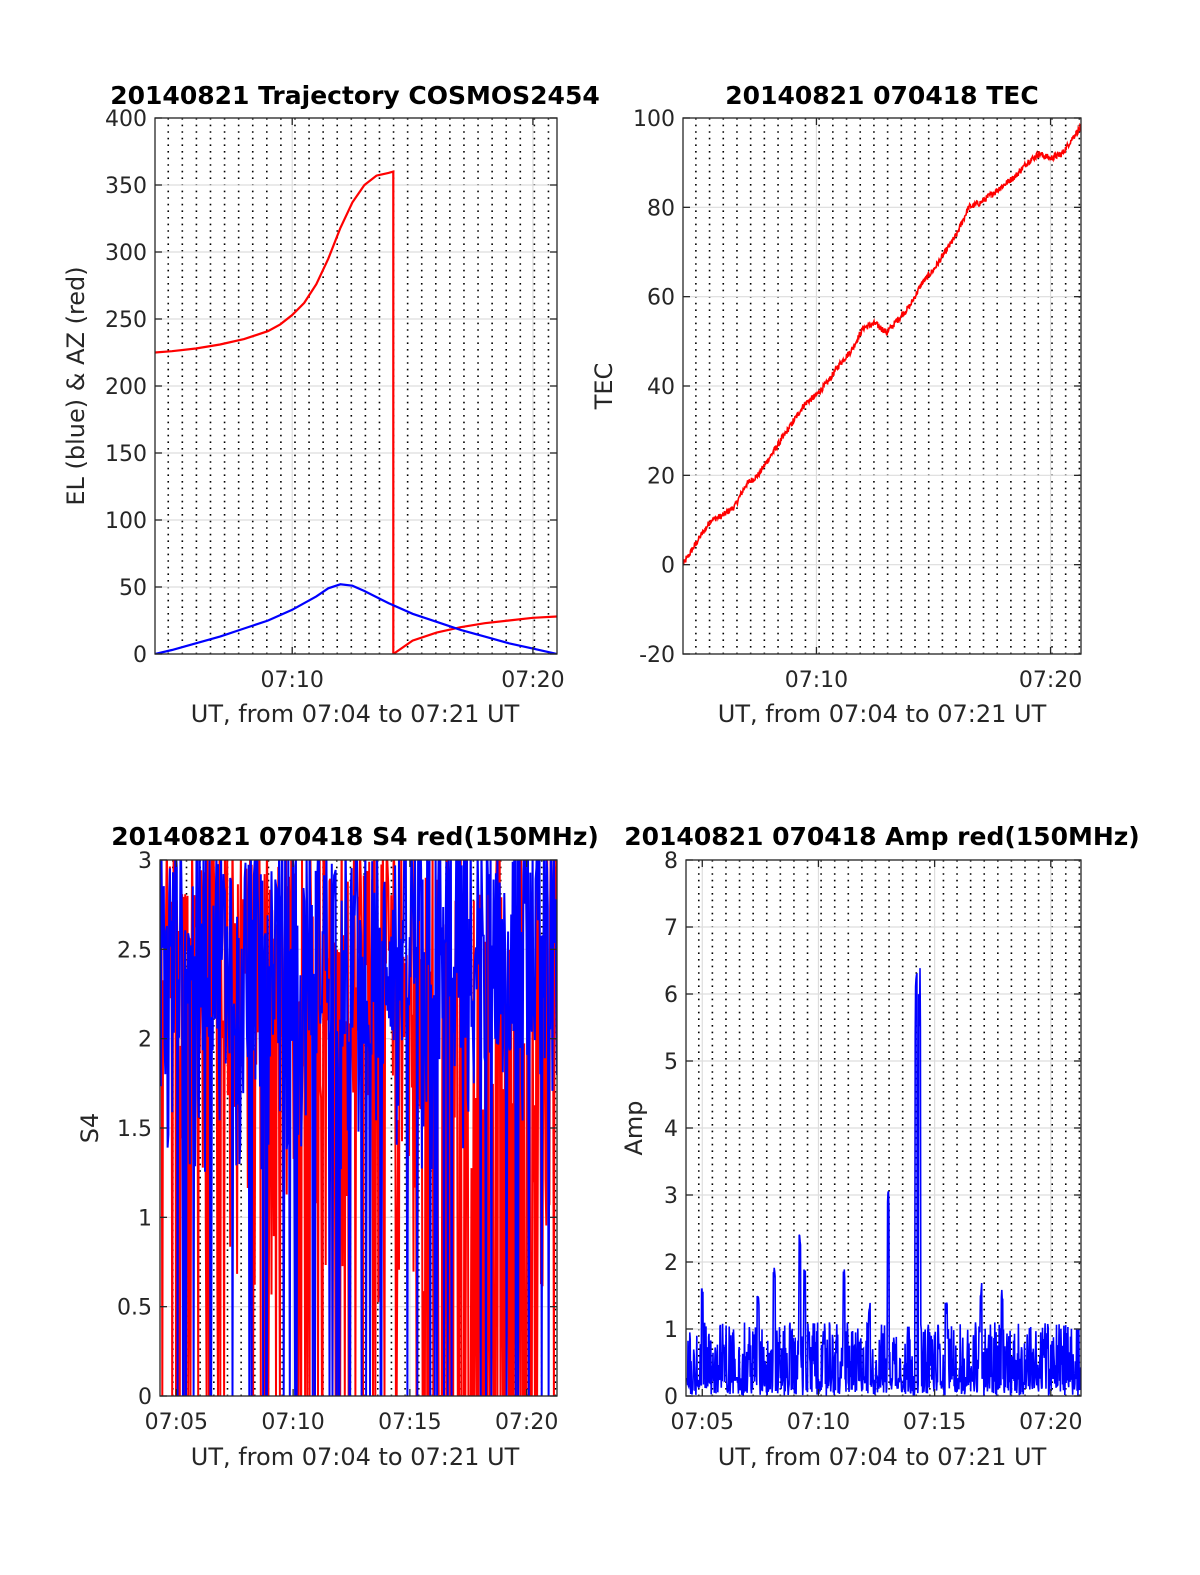  I want to click on amp-data, so click(883, 1182).